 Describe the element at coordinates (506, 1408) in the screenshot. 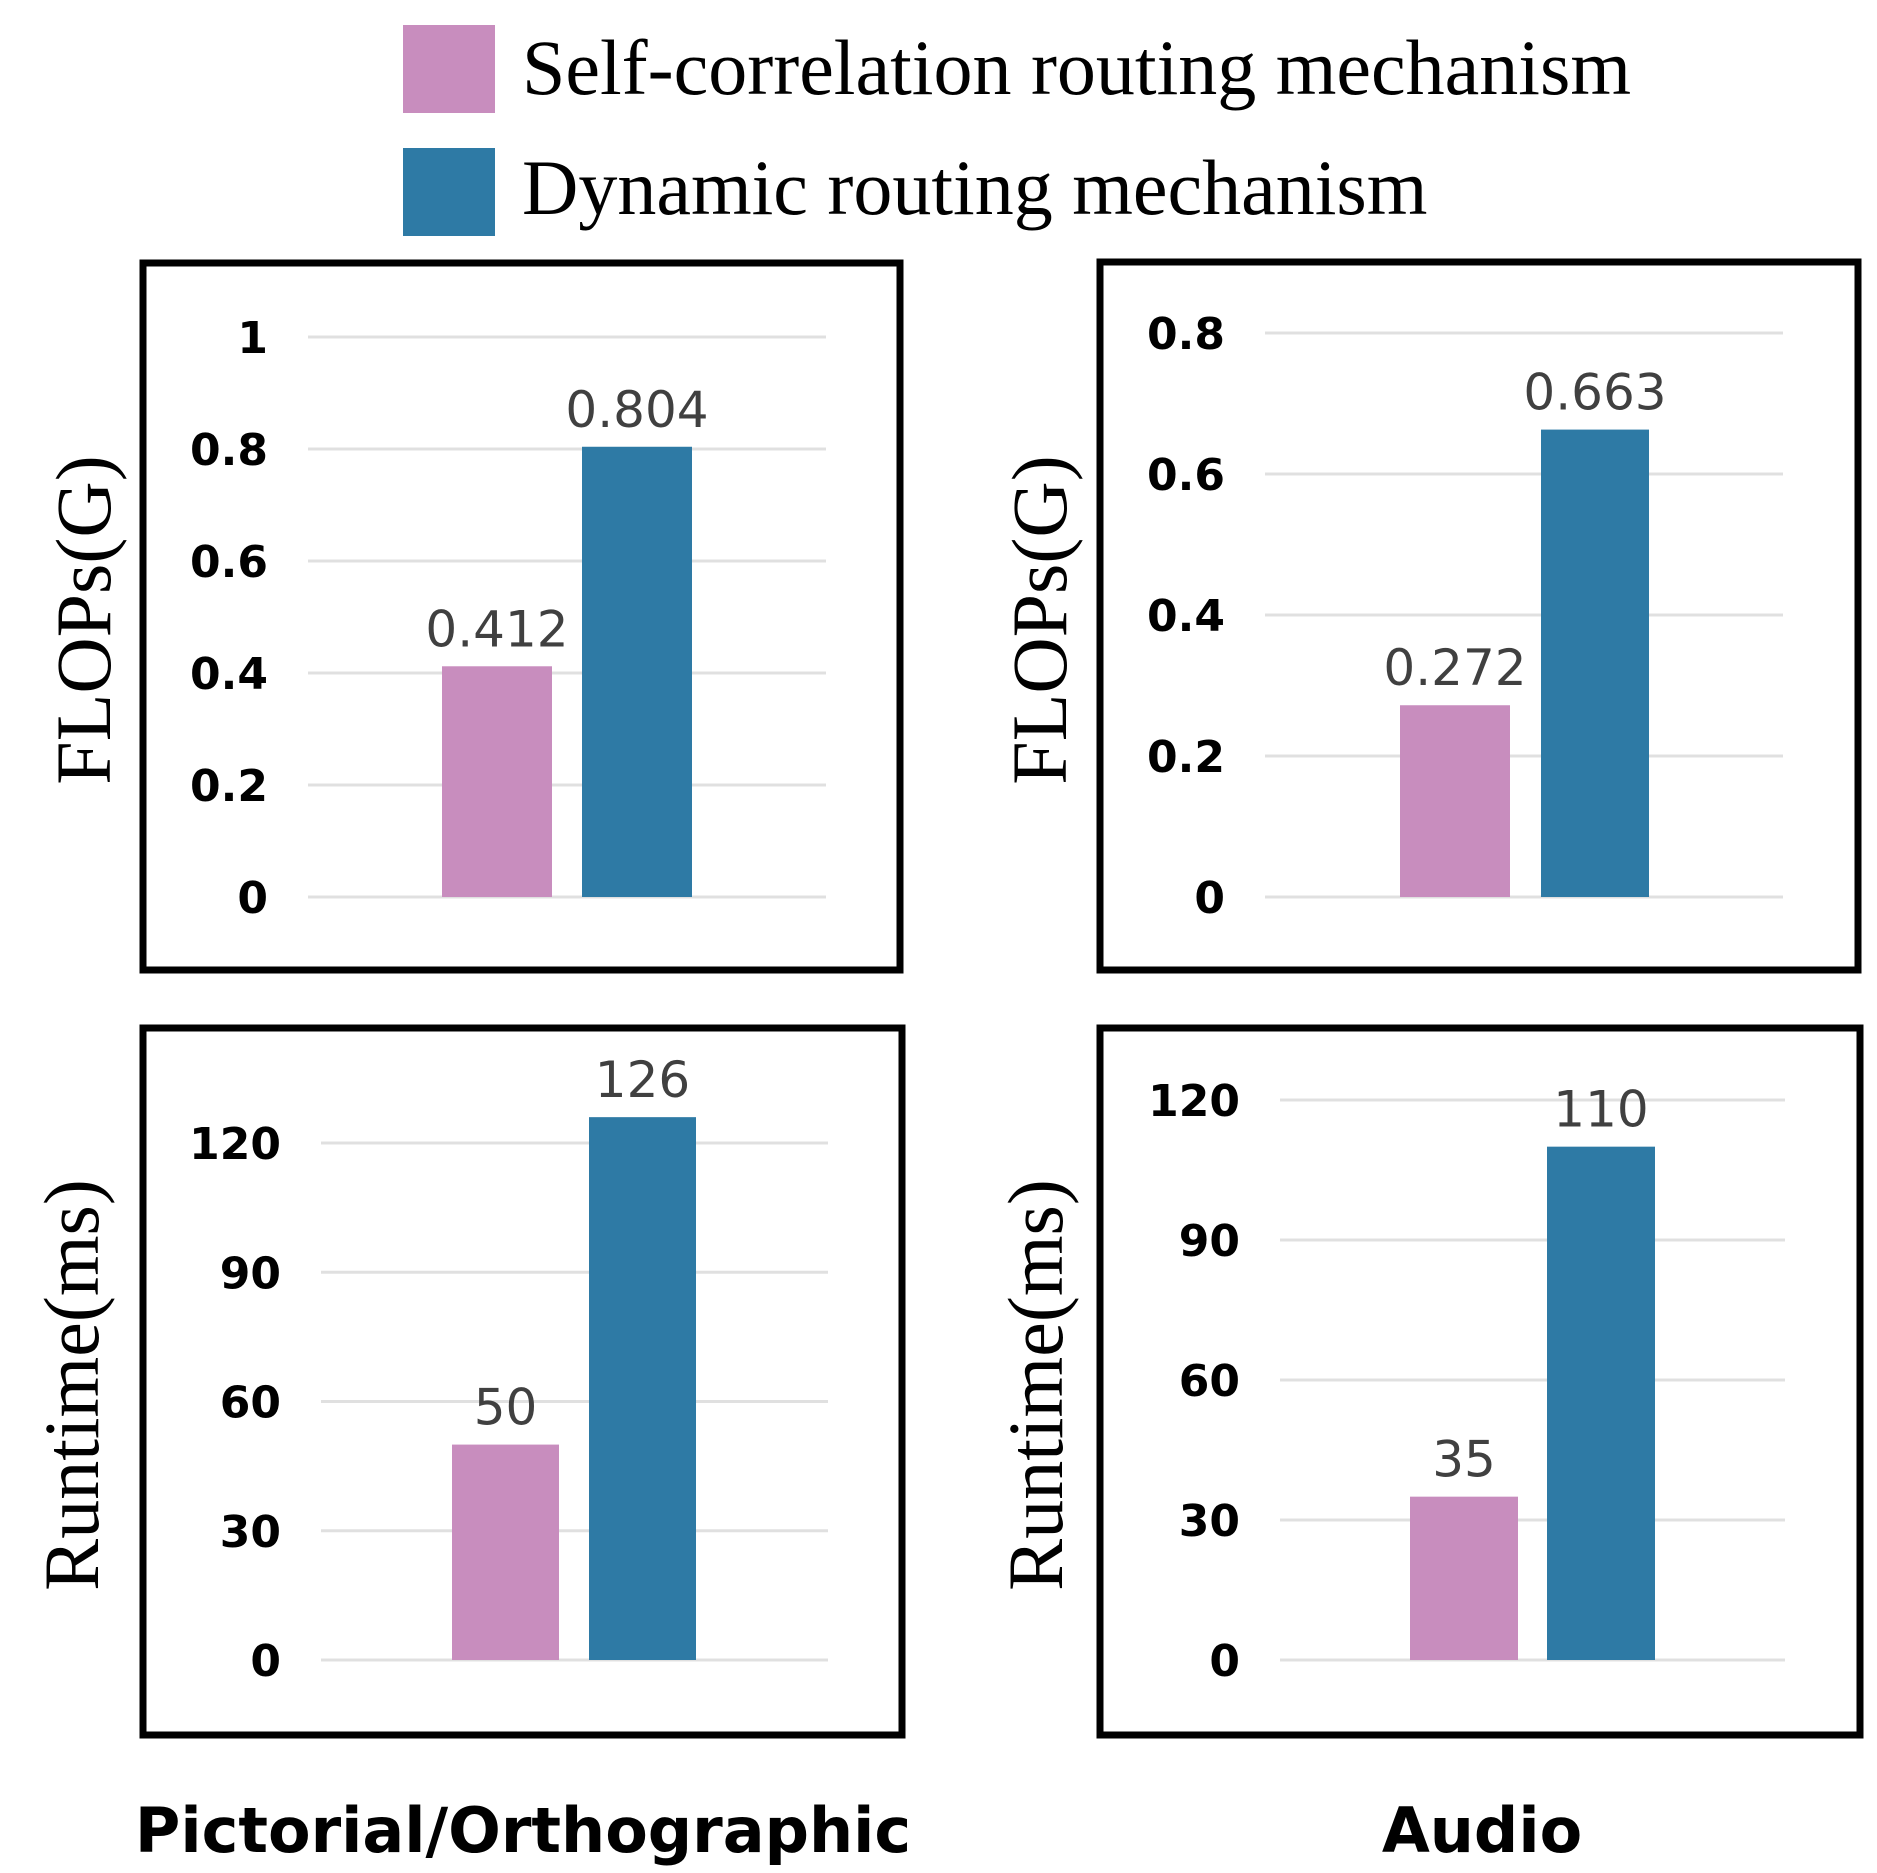

I see `data-label: 50` at that location.